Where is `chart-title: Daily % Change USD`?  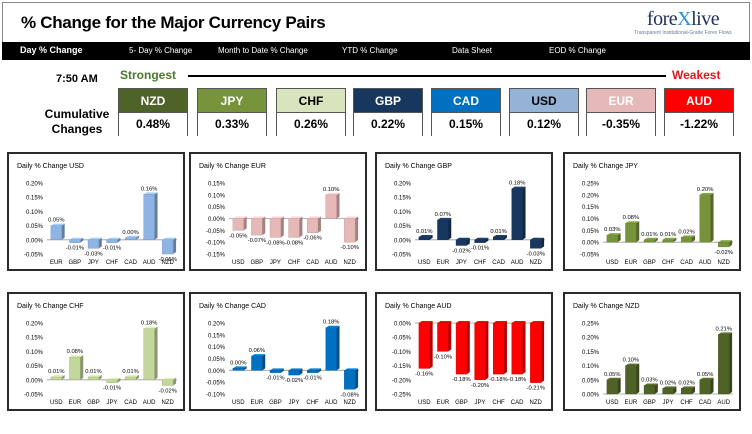 chart-title: Daily % Change USD is located at coordinates (50, 166).